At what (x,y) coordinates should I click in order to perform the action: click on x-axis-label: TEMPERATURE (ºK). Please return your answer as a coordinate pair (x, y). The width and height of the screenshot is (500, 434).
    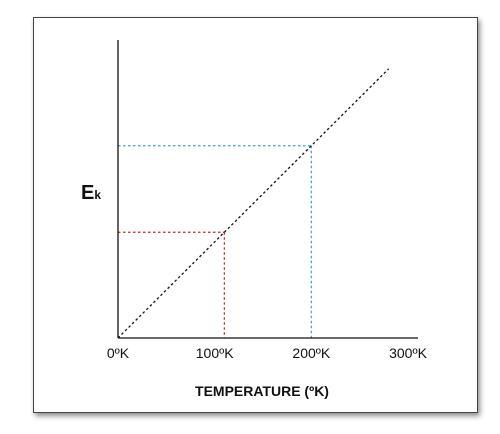
    Looking at the image, I should click on (262, 391).